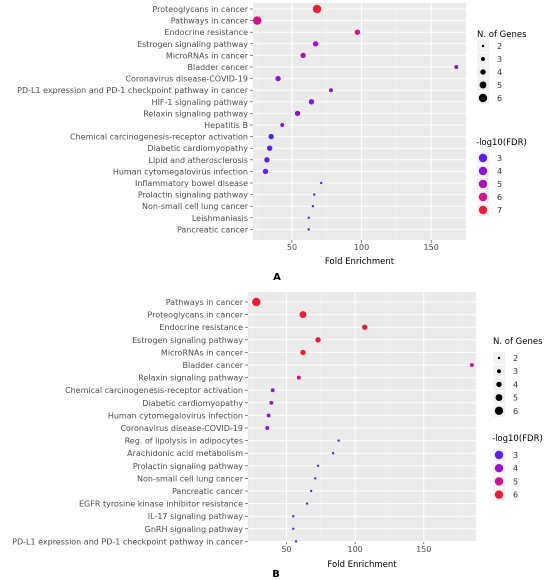 The height and width of the screenshot is (580, 550). What do you see at coordinates (518, 377) in the screenshot?
I see `size-legend: N. of Genes 2 3 4 5 6` at bounding box center [518, 377].